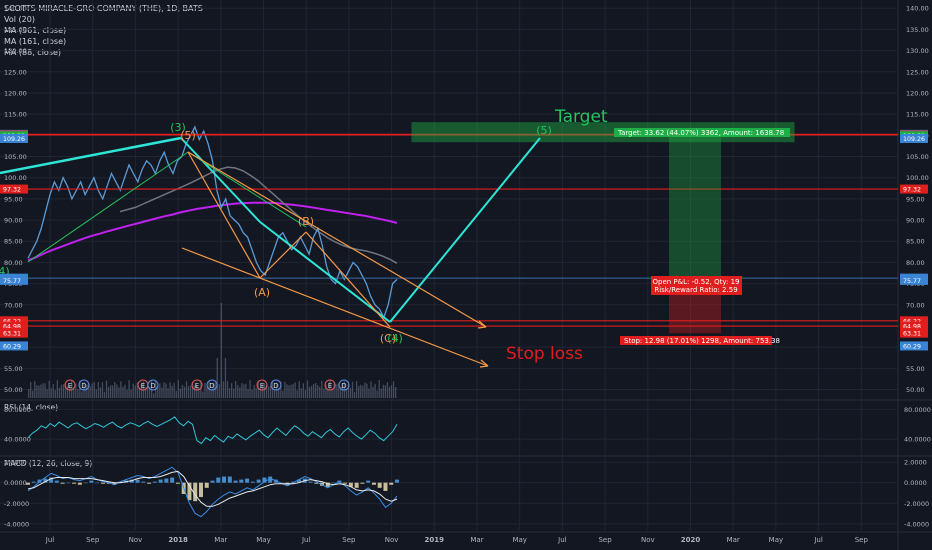 The width and height of the screenshot is (932, 550). I want to click on rsi-tick-right: 80.0000, so click(917, 410).